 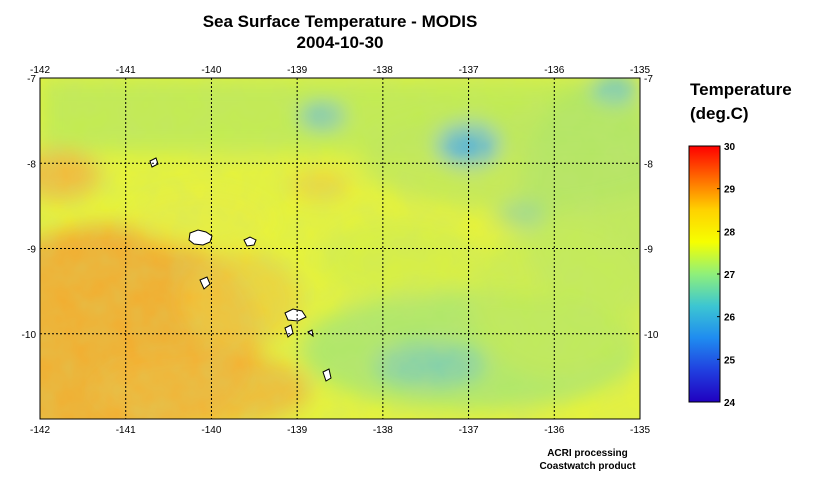 What do you see at coordinates (469, 430) in the screenshot?
I see `lon-tick-label-bottom: -137` at bounding box center [469, 430].